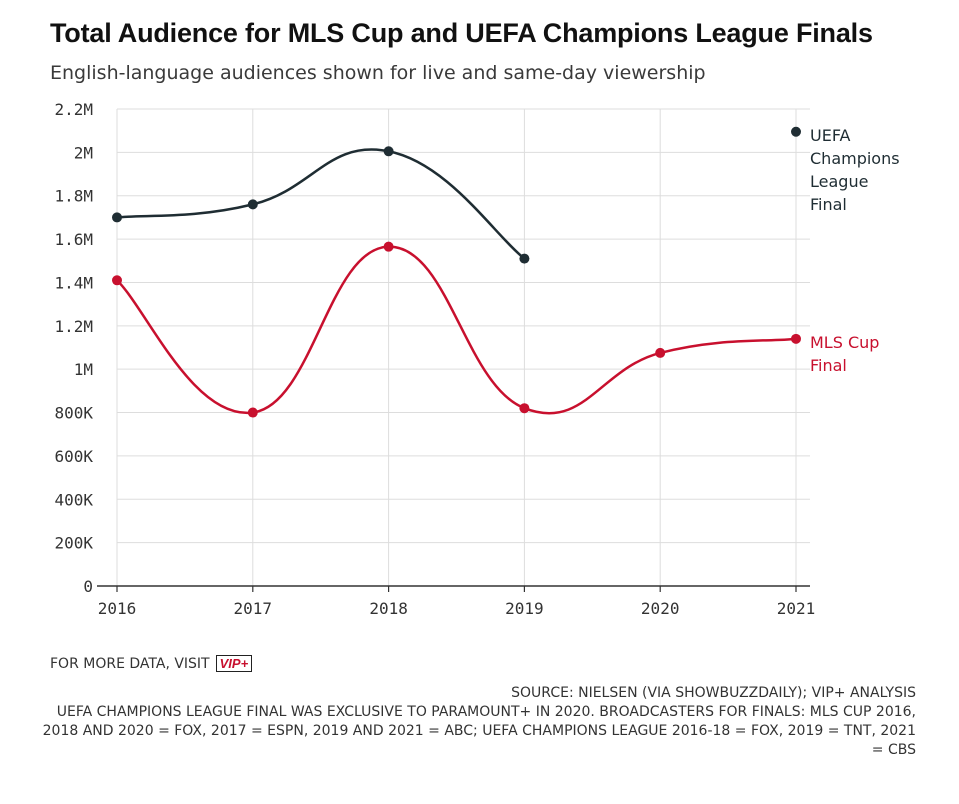 This screenshot has width=959, height=804. What do you see at coordinates (73, 499) in the screenshot?
I see `y-tick-label: 400K` at bounding box center [73, 499].